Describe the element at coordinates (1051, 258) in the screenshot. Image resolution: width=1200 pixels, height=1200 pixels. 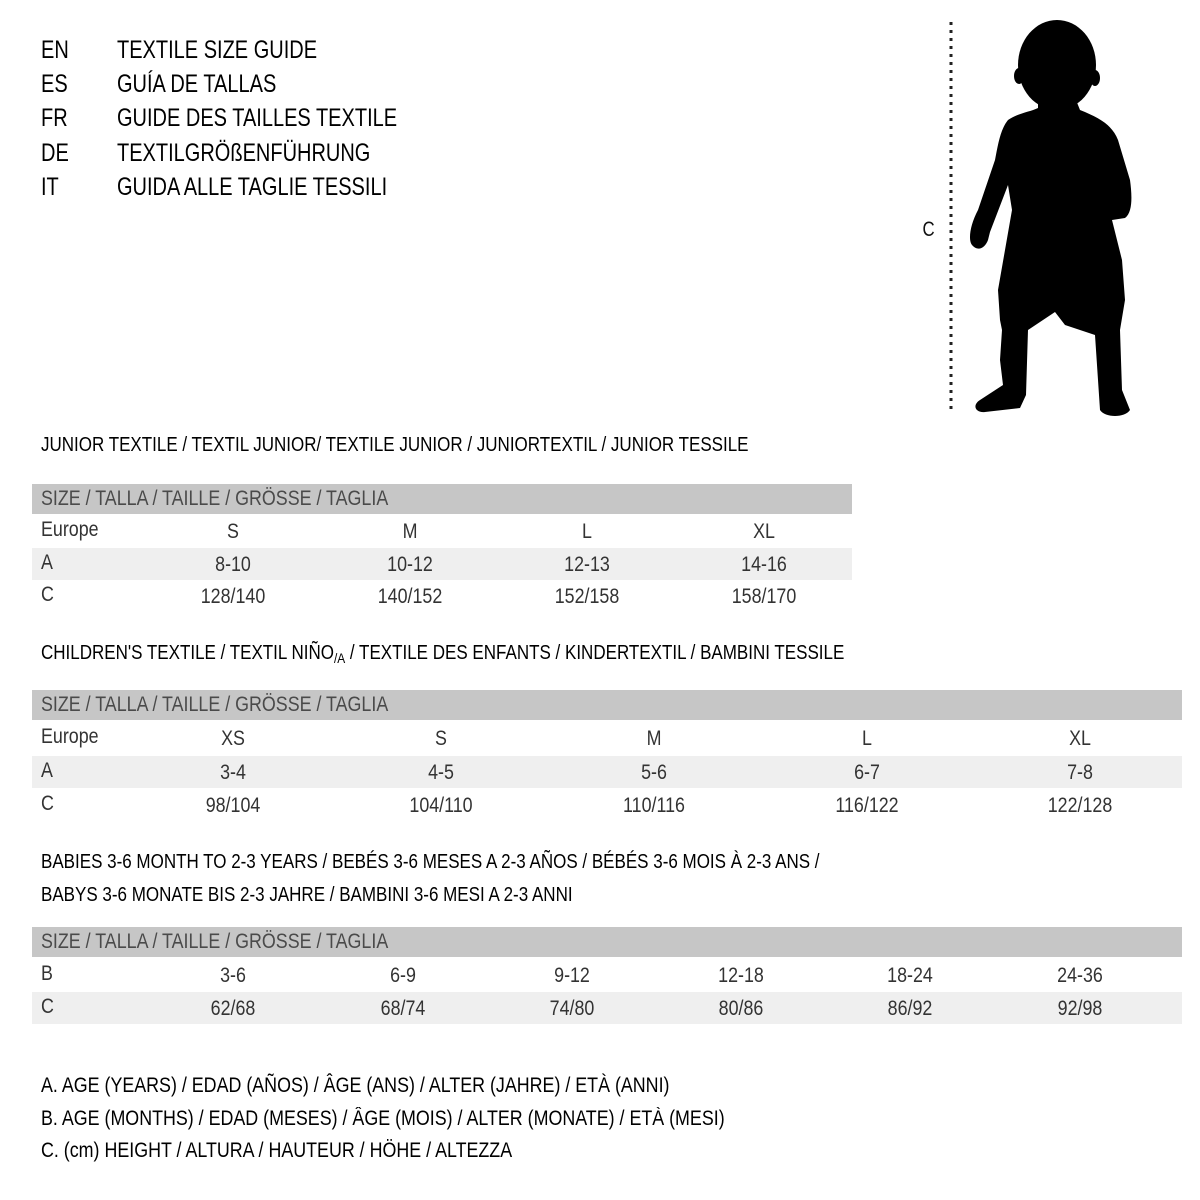
I see `body-shape` at that location.